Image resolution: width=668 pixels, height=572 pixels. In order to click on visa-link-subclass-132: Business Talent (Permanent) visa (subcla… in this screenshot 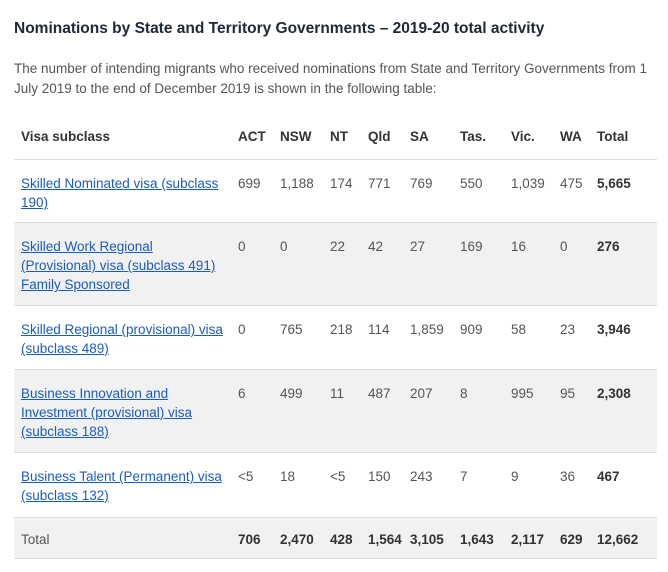, I will do `click(121, 486)`.